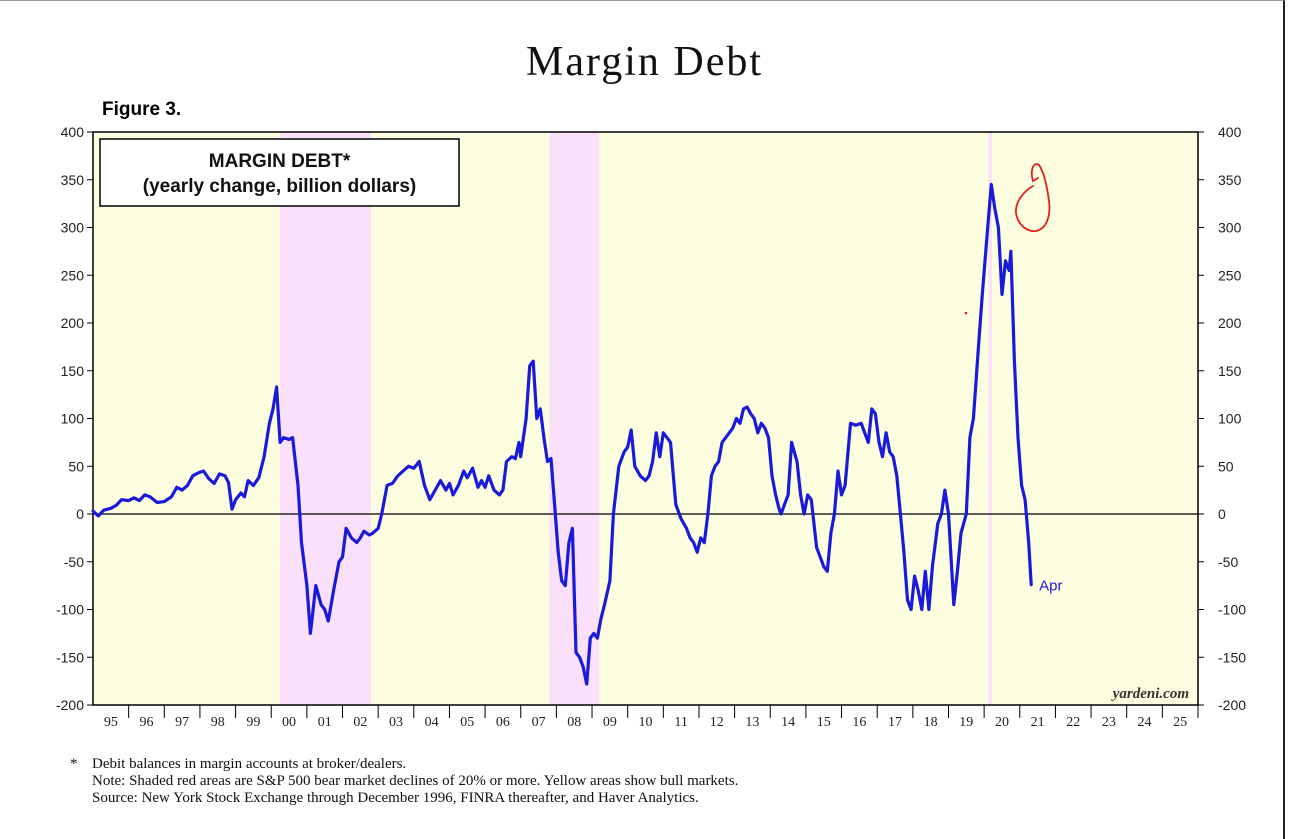 This screenshot has width=1289, height=839. Describe the element at coordinates (1232, 657) in the screenshot. I see `y-tick-label-right: -150` at that location.